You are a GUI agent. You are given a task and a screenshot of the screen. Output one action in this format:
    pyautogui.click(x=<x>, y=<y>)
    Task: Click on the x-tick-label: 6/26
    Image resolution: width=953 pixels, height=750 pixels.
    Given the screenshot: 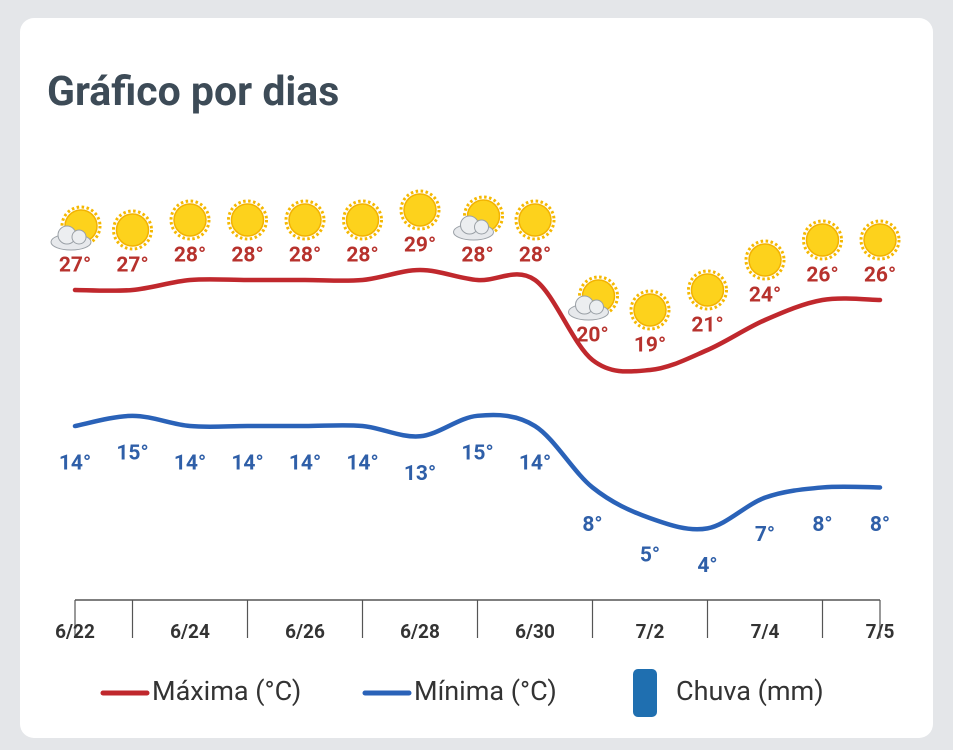 What is the action you would take?
    pyautogui.click(x=305, y=631)
    